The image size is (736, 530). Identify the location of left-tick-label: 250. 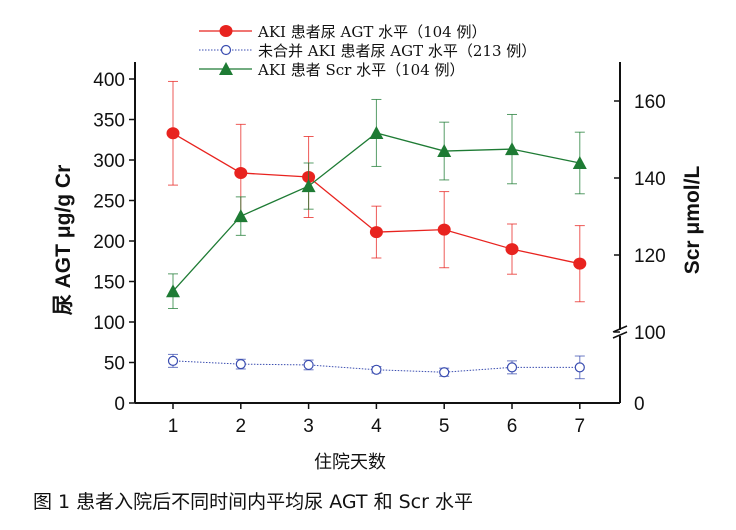
(109, 202).